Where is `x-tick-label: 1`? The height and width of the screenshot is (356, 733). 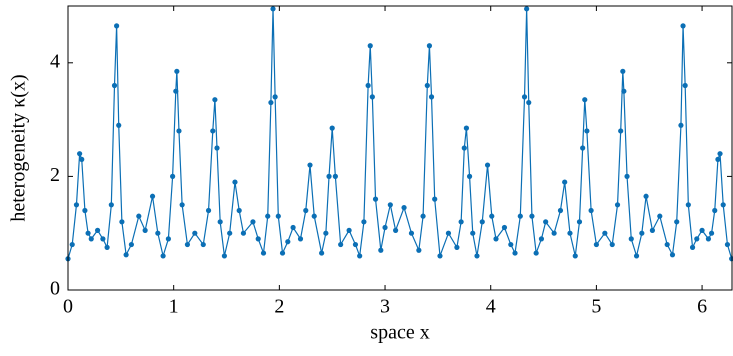 x-tick-label: 1 is located at coordinates (174, 307).